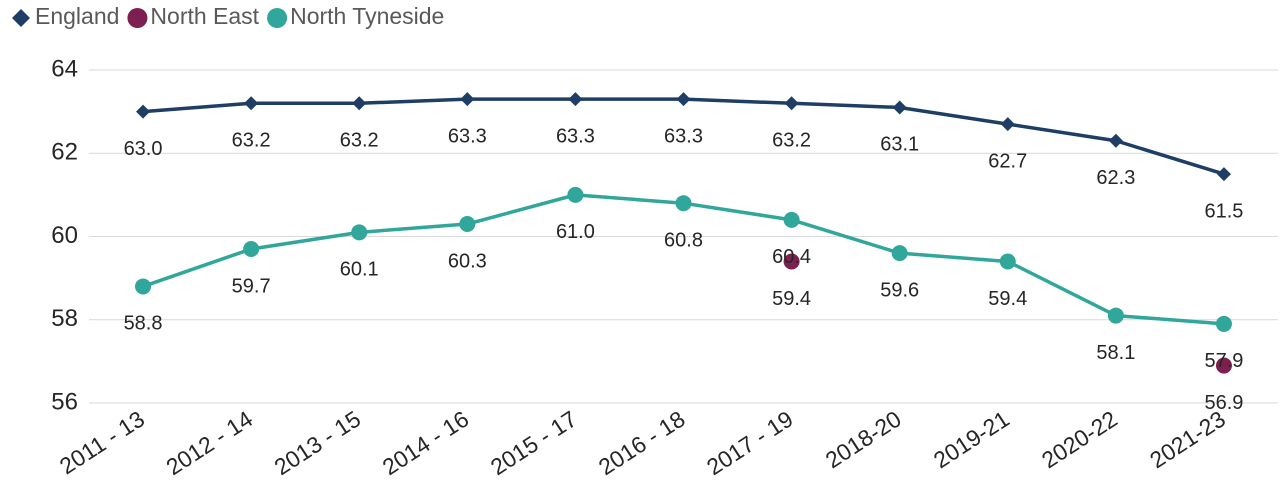 The width and height of the screenshot is (1281, 501). What do you see at coordinates (750, 442) in the screenshot?
I see `x-tick-label: 2017 - 19` at bounding box center [750, 442].